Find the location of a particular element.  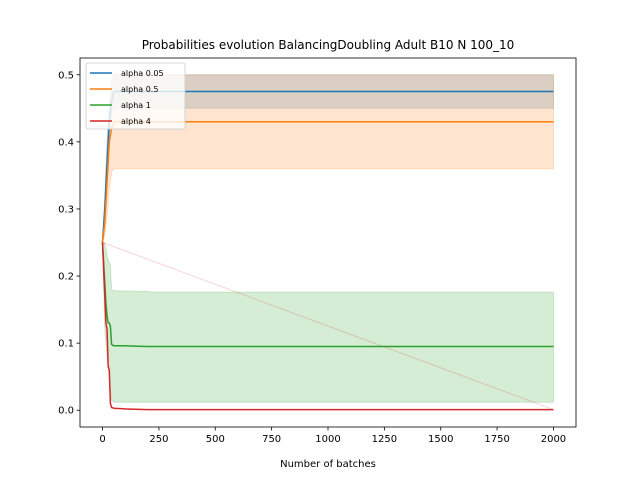

y-tick-label: 0.5 is located at coordinates (66, 75).